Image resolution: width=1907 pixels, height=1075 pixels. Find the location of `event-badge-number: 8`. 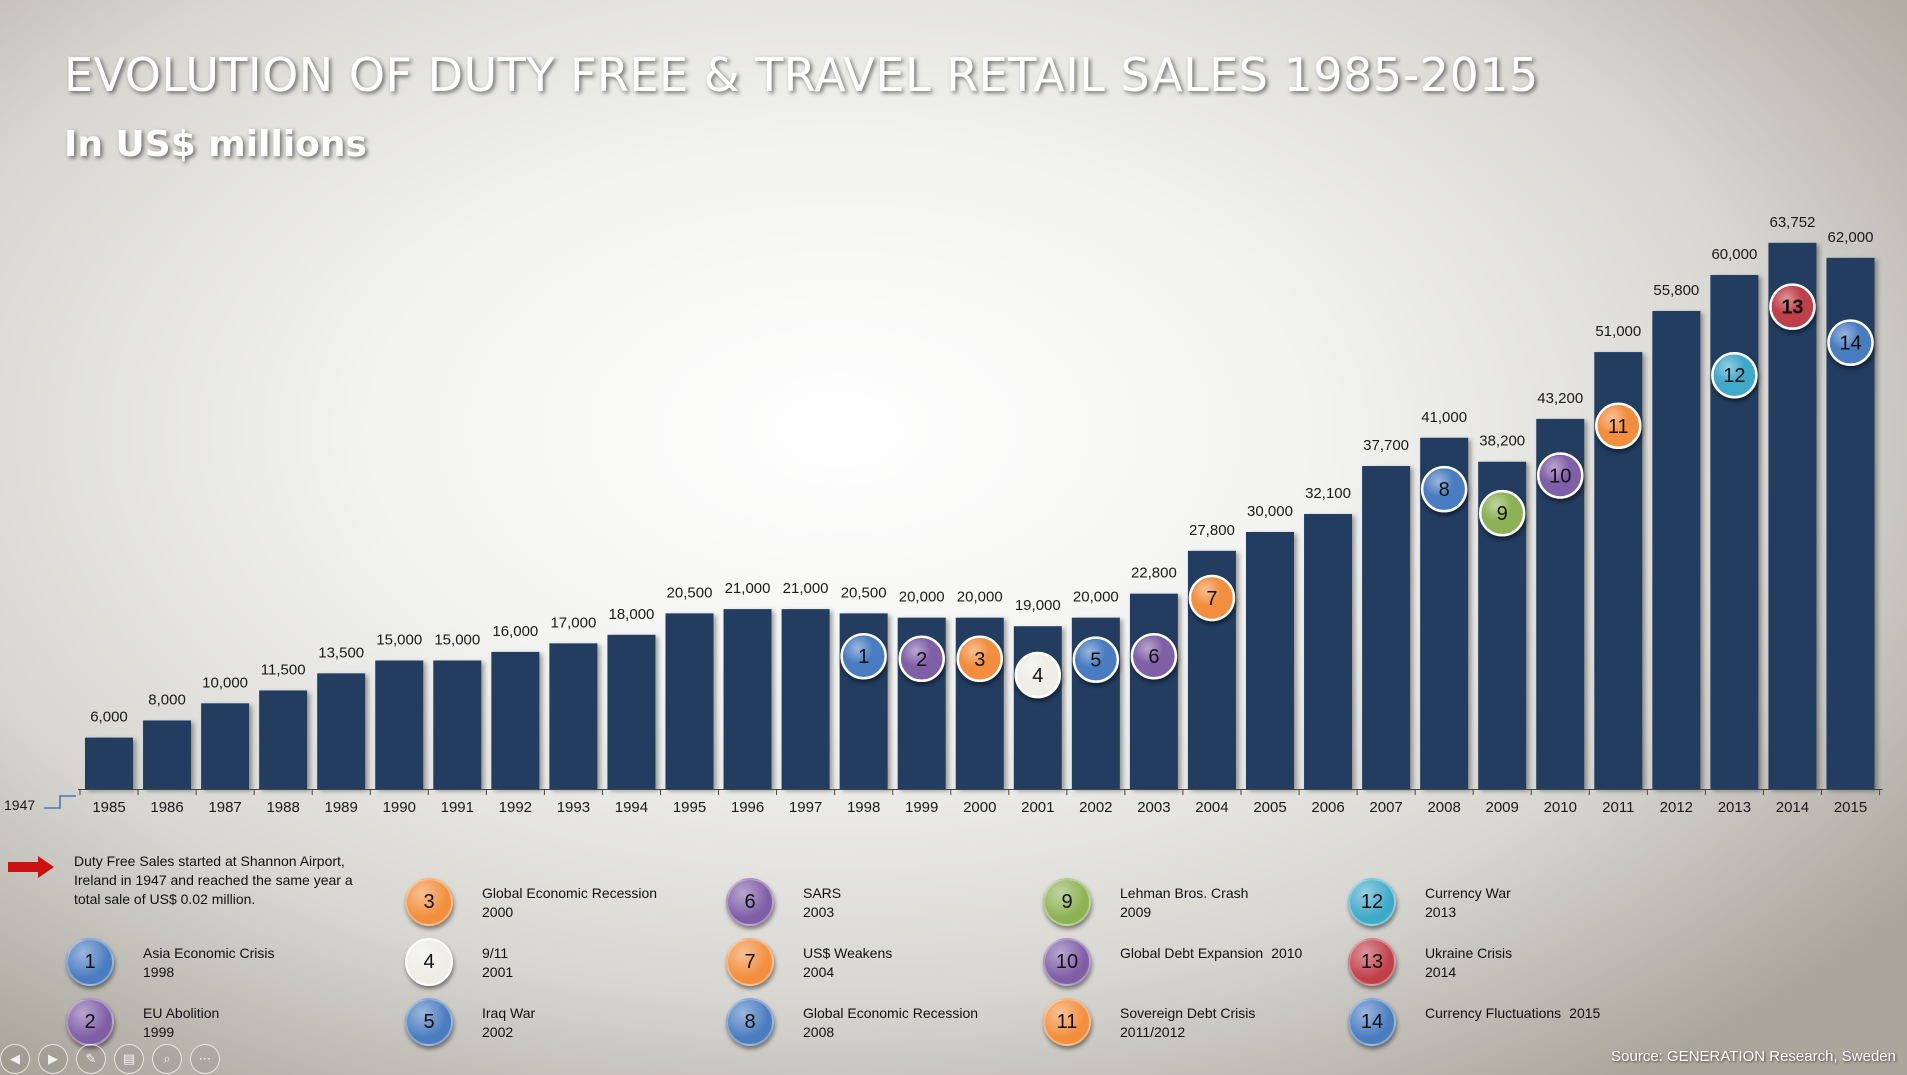

event-badge-number: 8 is located at coordinates (1444, 490).